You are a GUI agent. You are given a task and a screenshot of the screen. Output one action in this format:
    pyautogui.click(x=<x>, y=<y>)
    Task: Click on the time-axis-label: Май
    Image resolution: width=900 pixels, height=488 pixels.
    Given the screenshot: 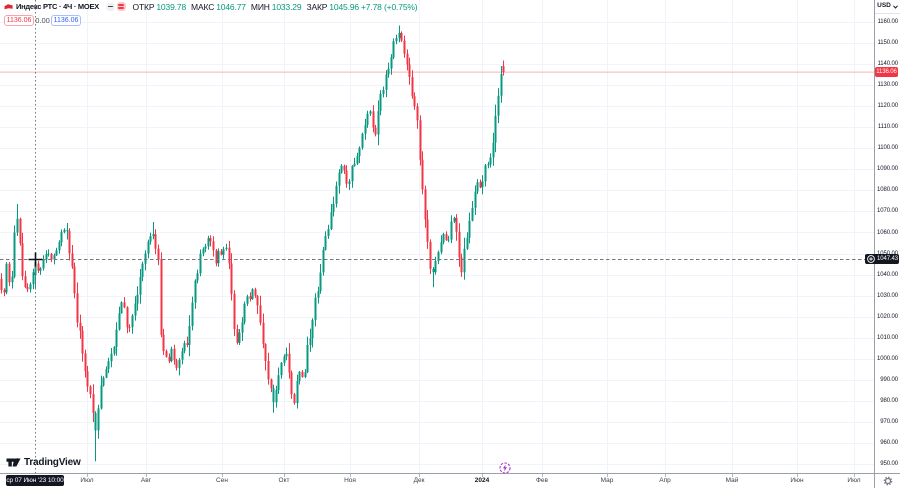 What is the action you would take?
    pyautogui.click(x=732, y=480)
    